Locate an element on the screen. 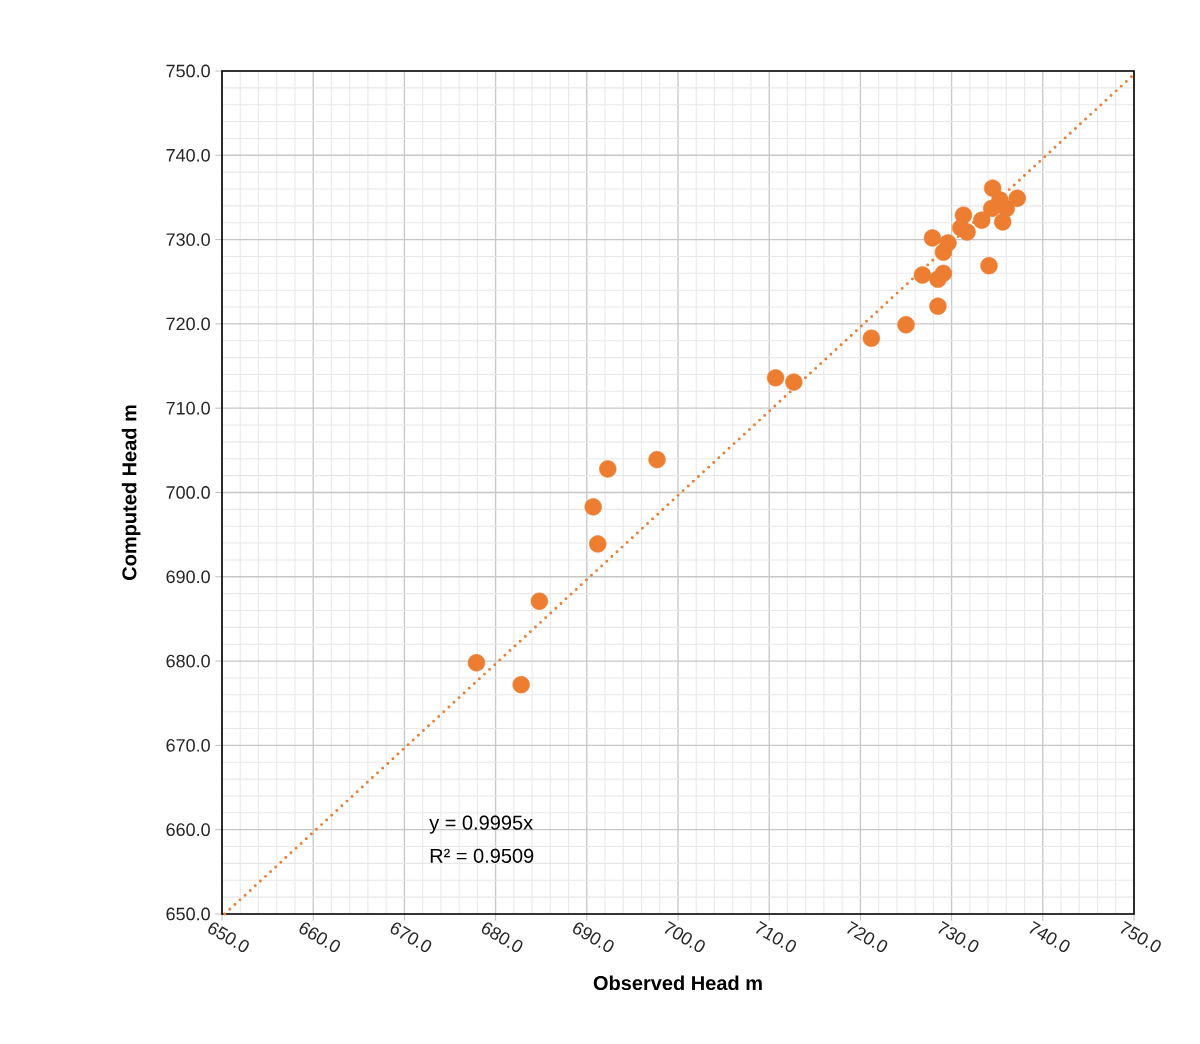 This screenshot has width=1200, height=1044. y-tick-label: 670.0 is located at coordinates (188, 745).